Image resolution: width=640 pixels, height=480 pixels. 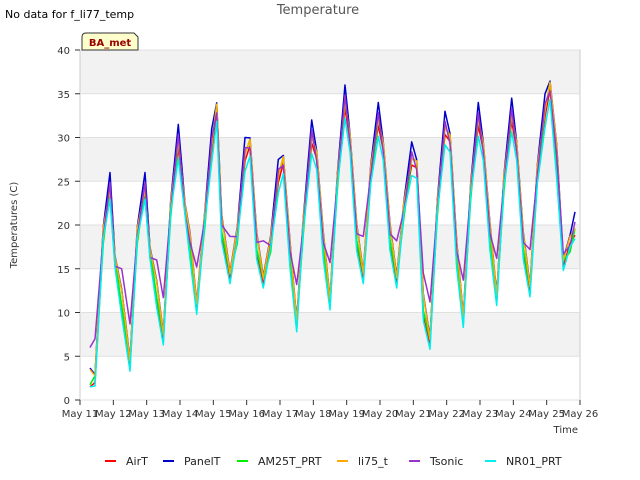 What do you see at coordinates (67, 357) in the screenshot?
I see `y-tick-label: 5` at bounding box center [67, 357].